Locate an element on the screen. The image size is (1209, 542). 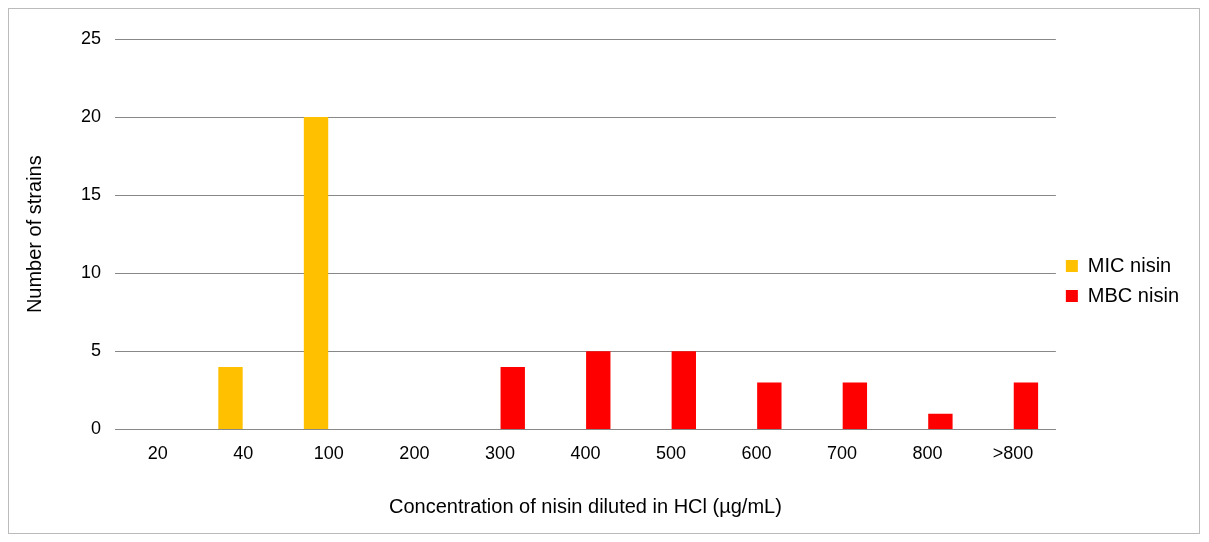
legend-label: MBC nisin is located at coordinates (1133, 294).